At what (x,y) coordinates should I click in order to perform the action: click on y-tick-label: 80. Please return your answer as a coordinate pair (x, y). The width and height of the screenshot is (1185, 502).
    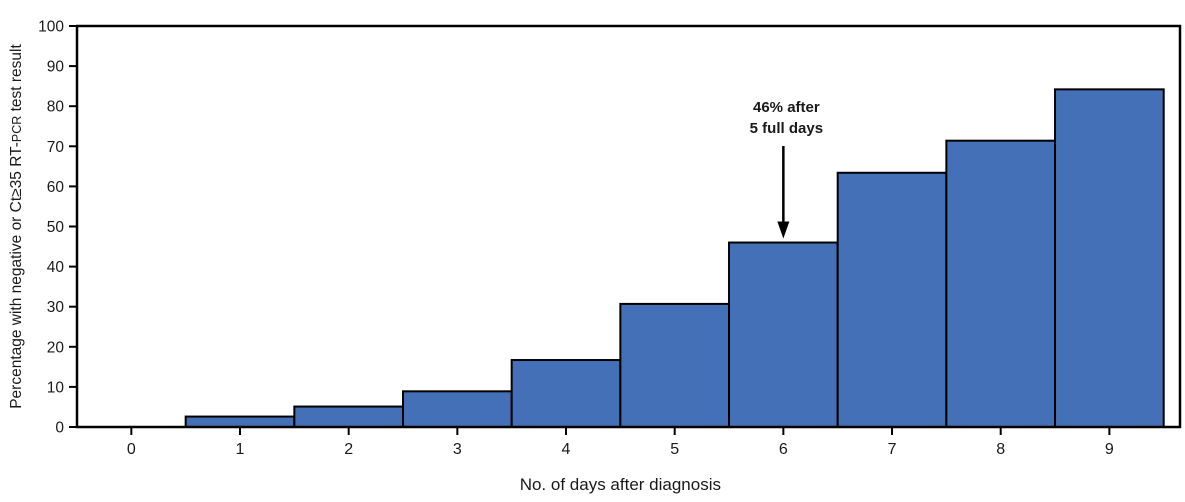
    Looking at the image, I should click on (56, 107).